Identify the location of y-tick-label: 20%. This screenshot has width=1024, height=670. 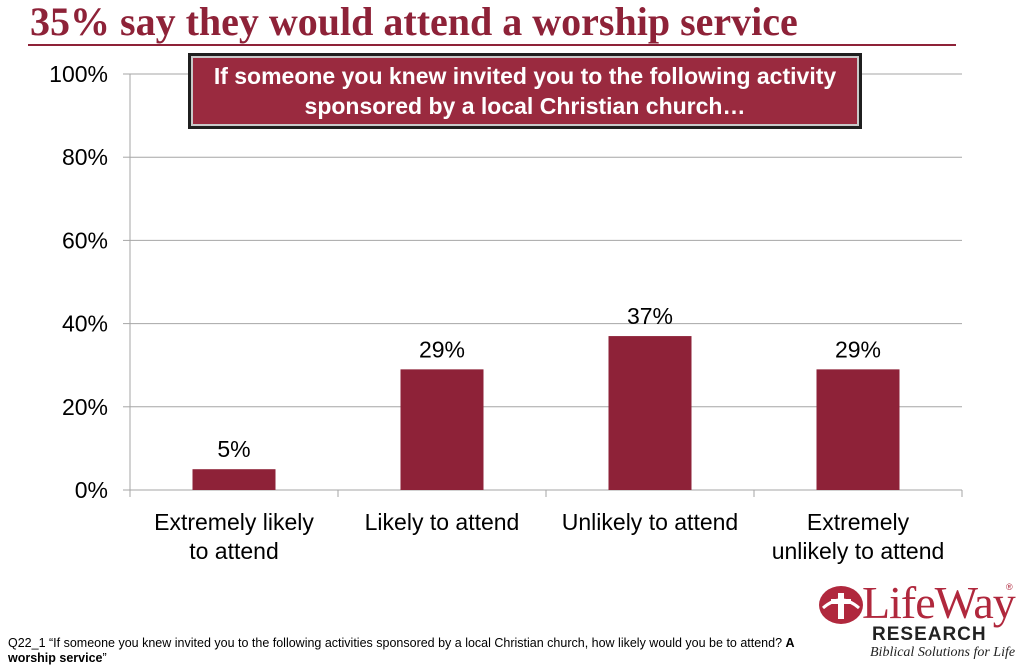
(85, 407).